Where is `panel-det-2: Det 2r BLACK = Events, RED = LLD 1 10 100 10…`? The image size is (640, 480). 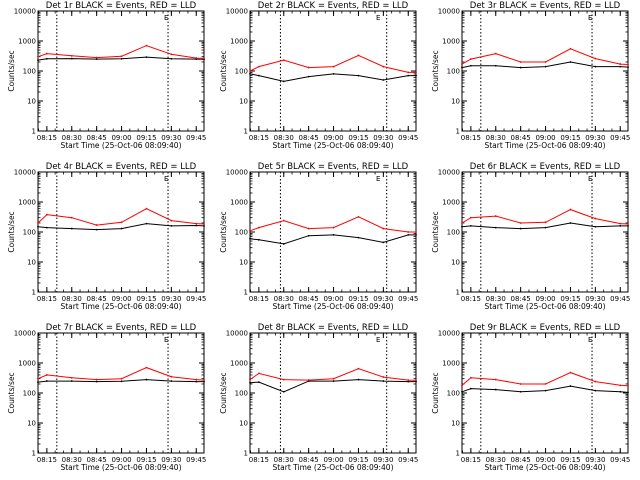
panel-det-2: Det 2r BLACK = Events, RED = LLD 1 10 100 10… is located at coordinates (318, 75).